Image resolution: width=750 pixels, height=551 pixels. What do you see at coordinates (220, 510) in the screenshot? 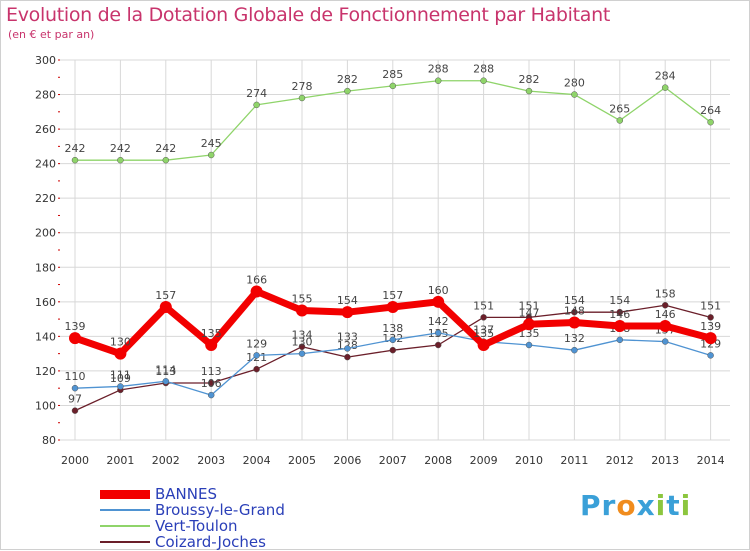
I see `legend-label: Broussy-le-Grand` at bounding box center [220, 510].